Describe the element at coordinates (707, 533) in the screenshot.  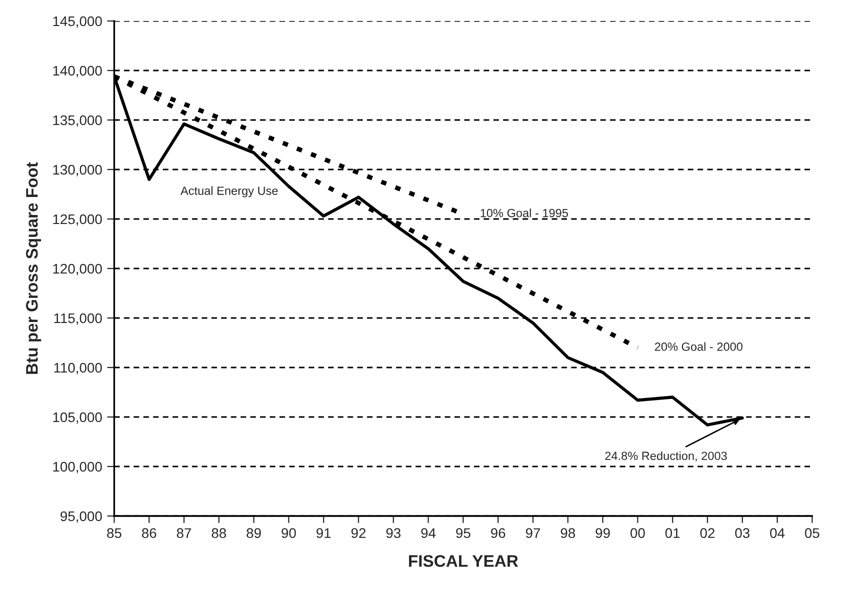
I see `x-tick-label: 02` at that location.